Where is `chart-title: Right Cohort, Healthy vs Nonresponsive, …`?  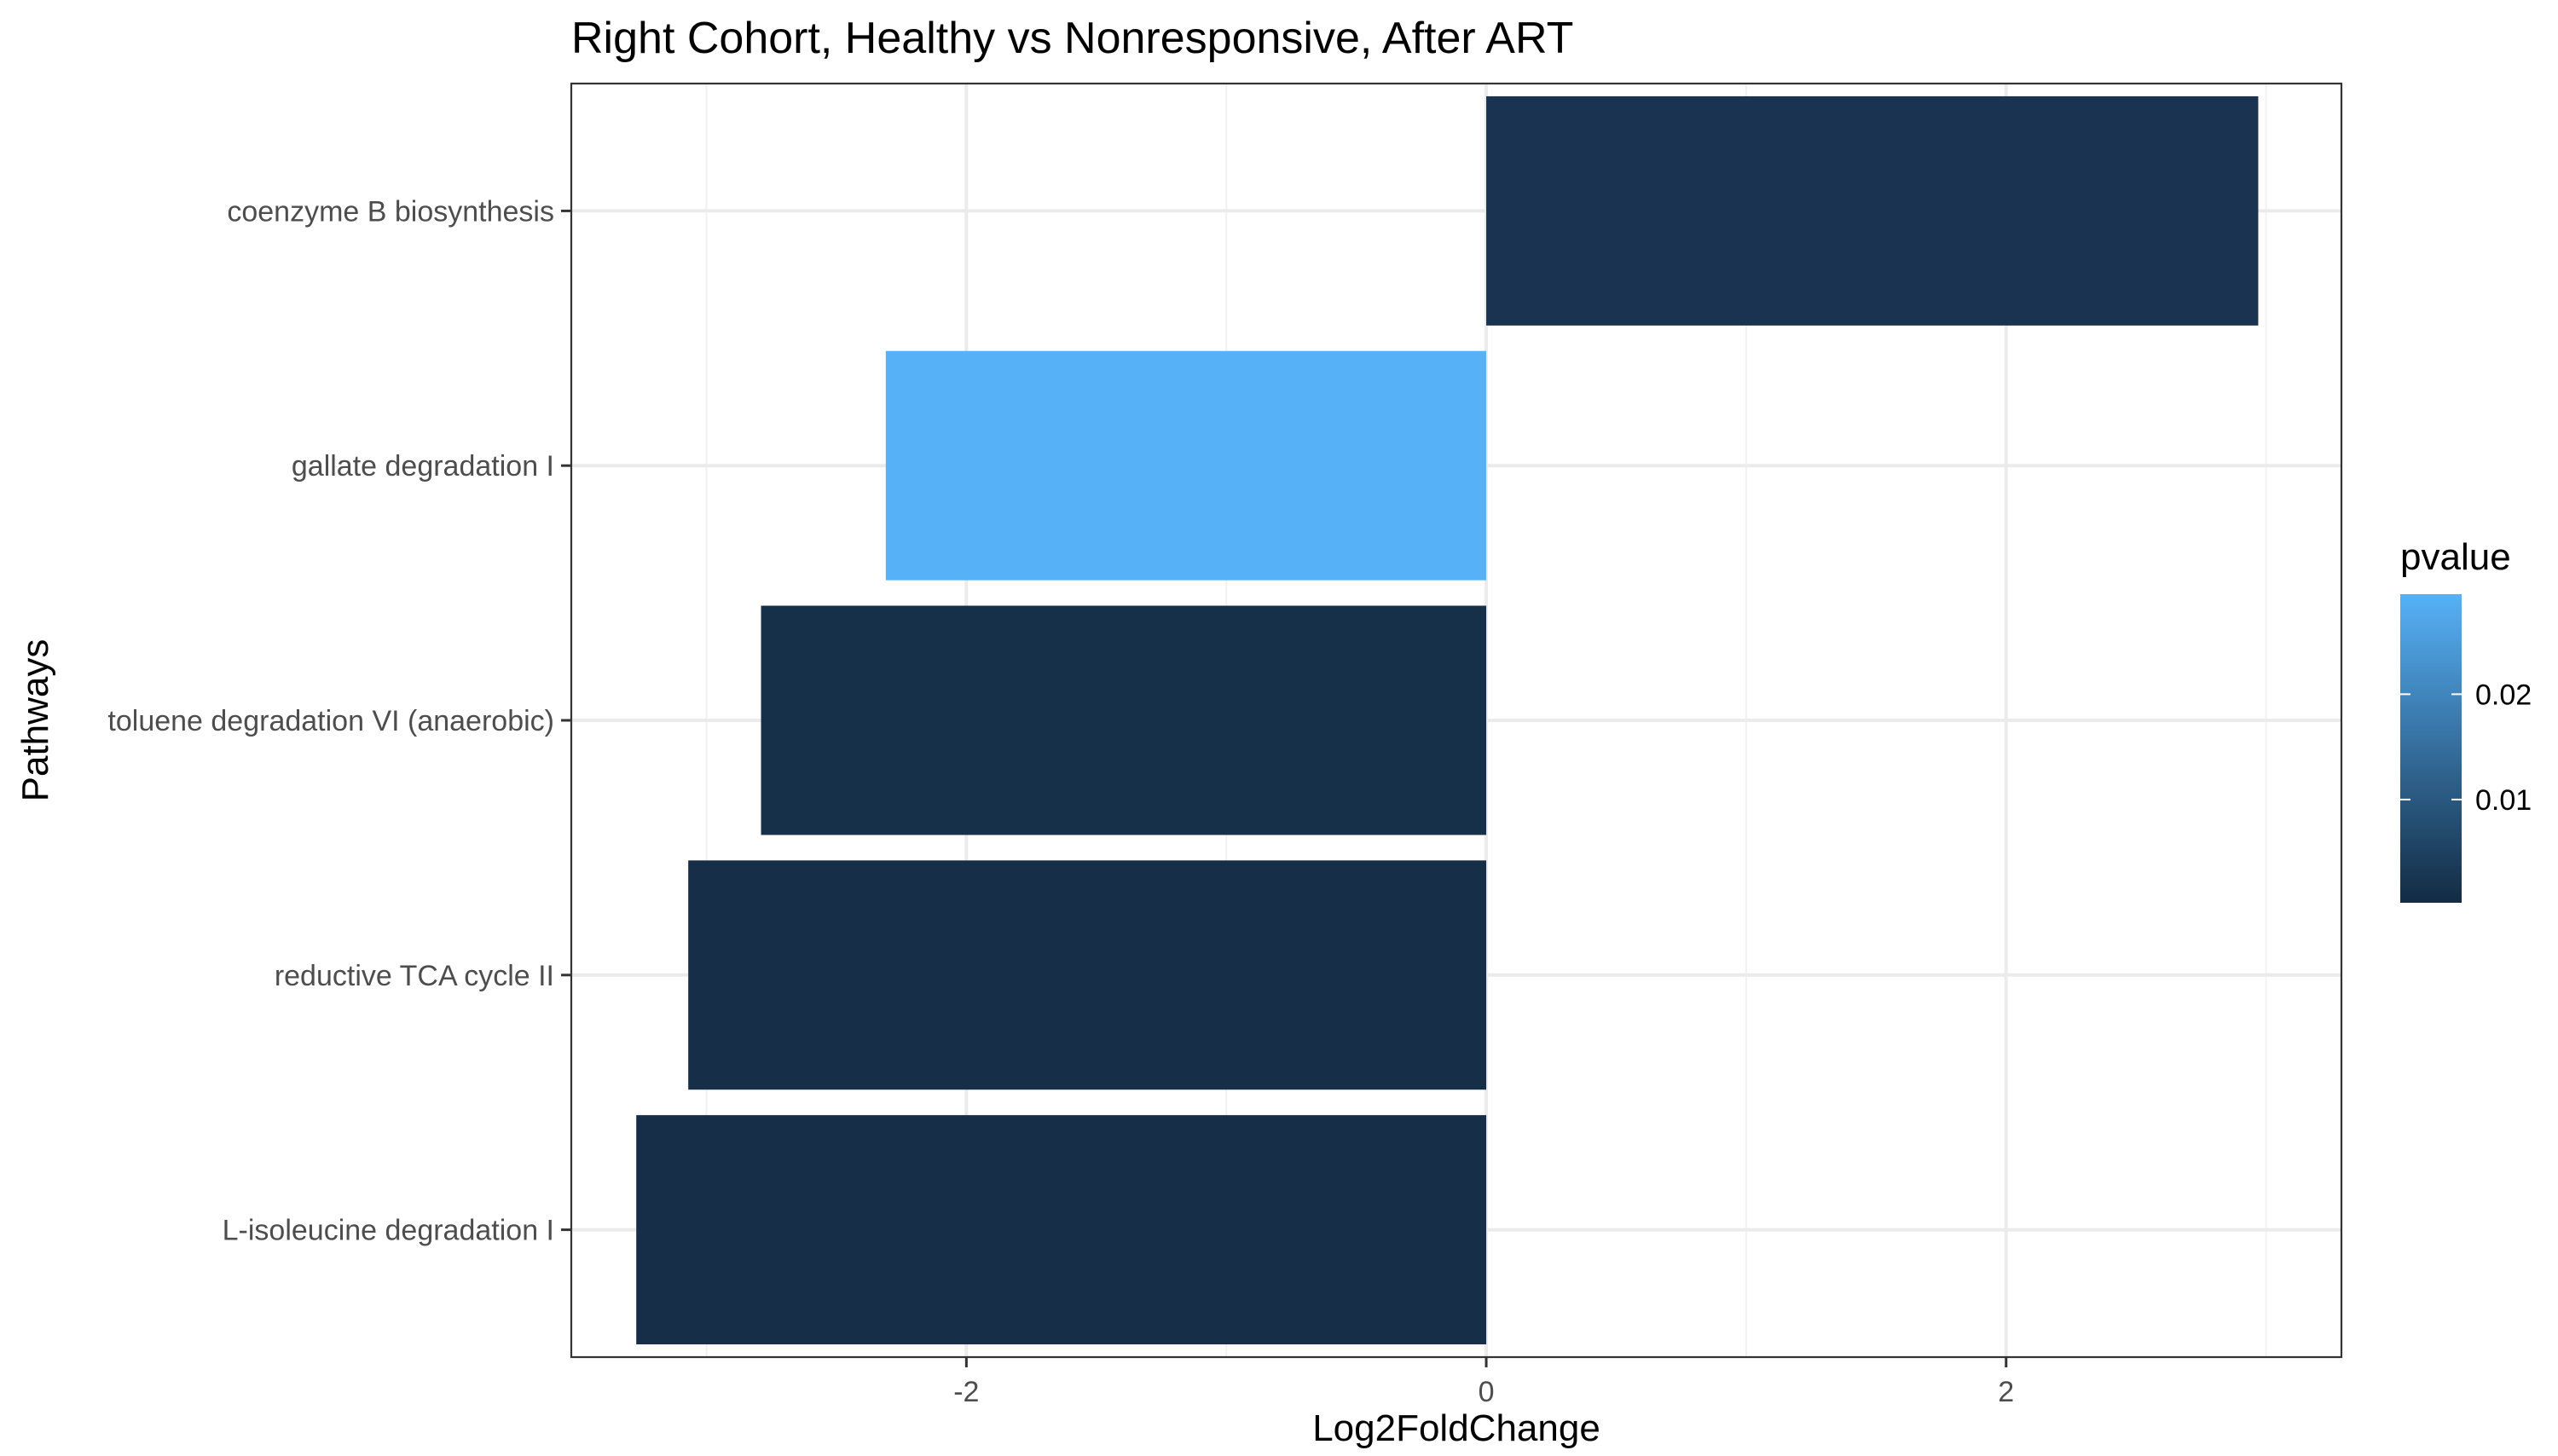
chart-title: Right Cohort, Healthy vs Nonresponsive, … is located at coordinates (1072, 38).